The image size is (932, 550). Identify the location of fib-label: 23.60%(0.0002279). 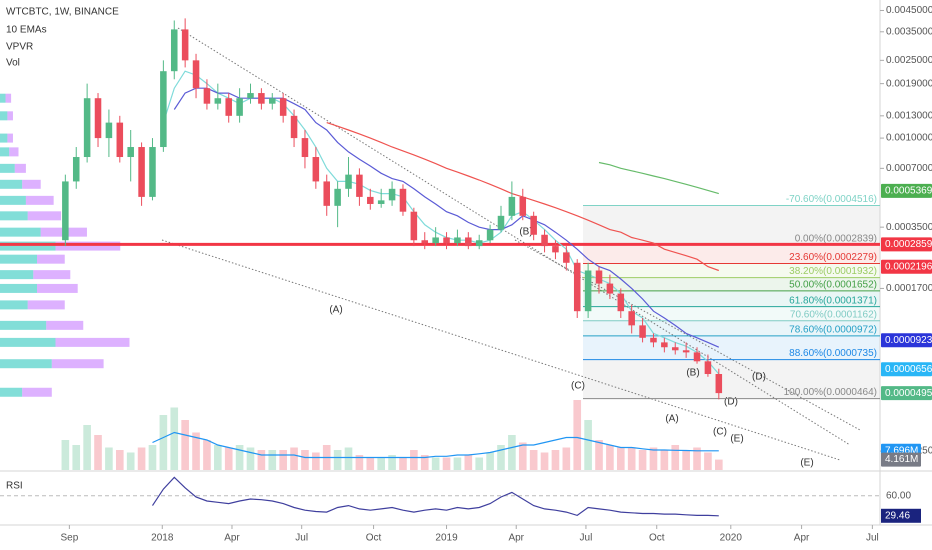
(833, 257).